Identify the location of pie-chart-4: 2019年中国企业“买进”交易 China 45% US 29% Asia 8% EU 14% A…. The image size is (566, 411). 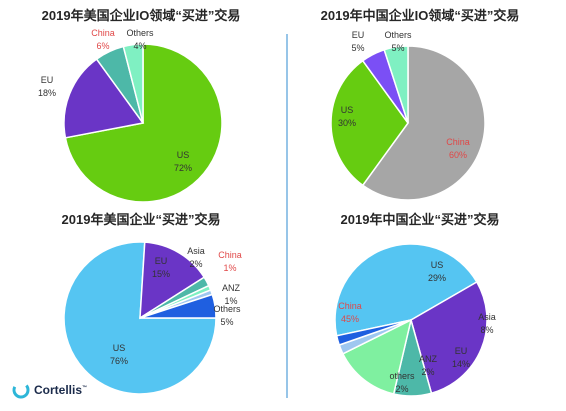
(417, 304).